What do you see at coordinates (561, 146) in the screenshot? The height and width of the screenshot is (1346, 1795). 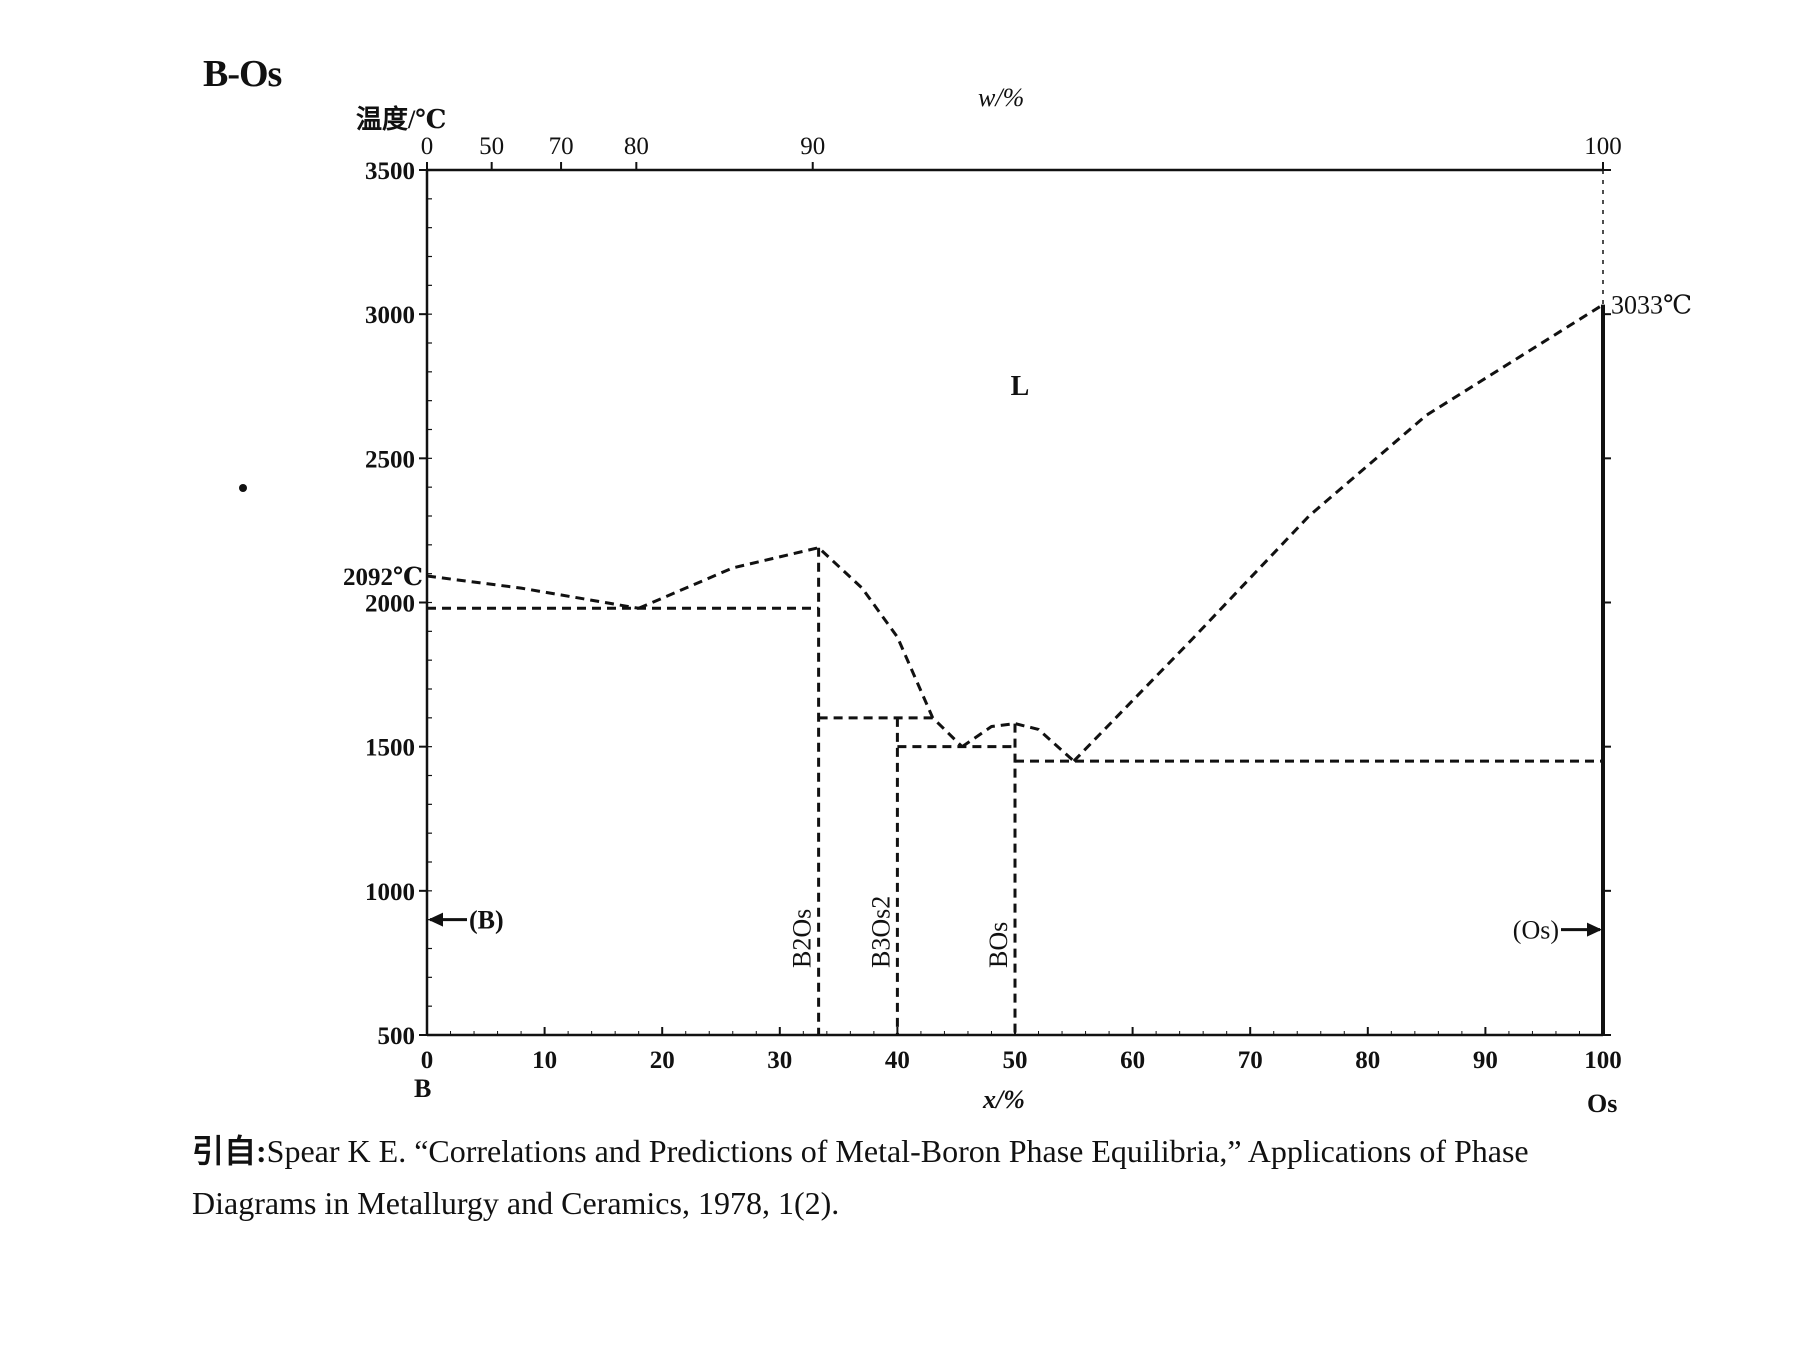 I see `top-tick-label: 70` at bounding box center [561, 146].